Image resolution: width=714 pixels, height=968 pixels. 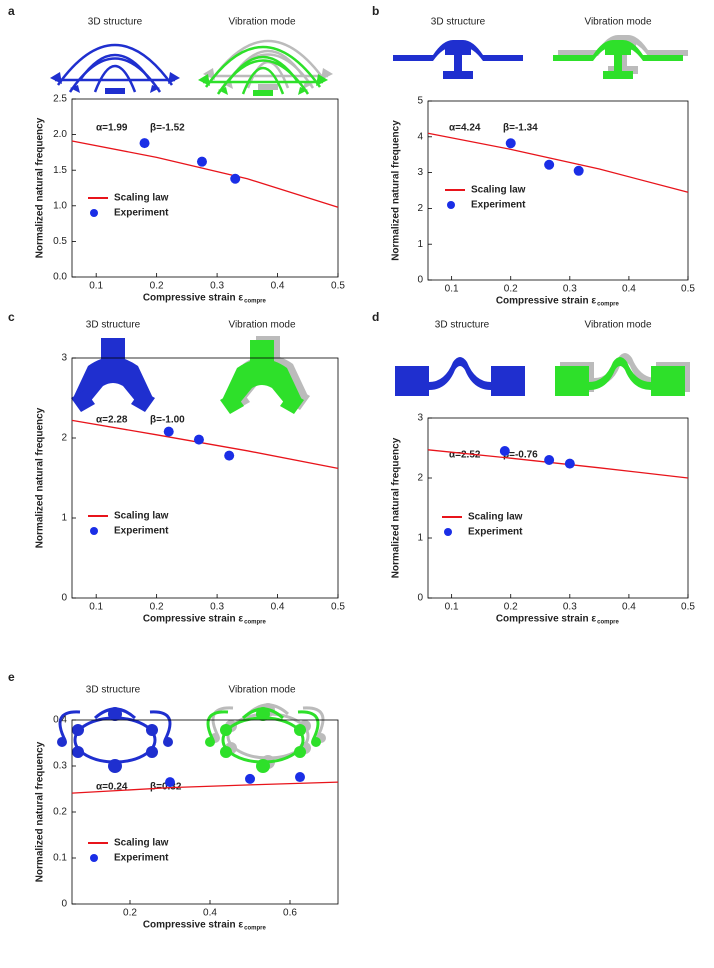 What do you see at coordinates (167, 420) in the screenshot?
I see `annotation: β=-1.00` at bounding box center [167, 420].